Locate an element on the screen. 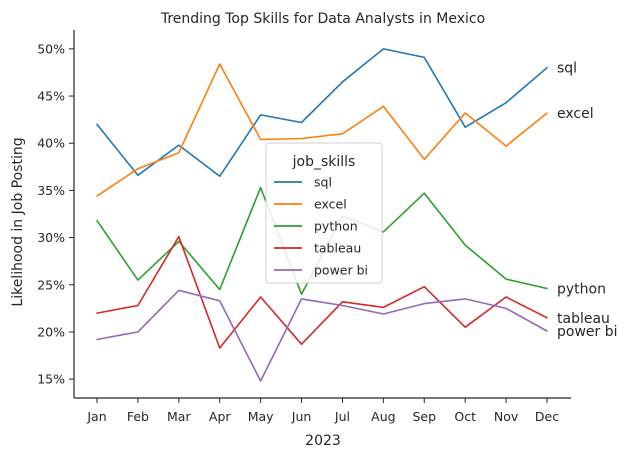  y-tick-label: 30% is located at coordinates (51, 237).